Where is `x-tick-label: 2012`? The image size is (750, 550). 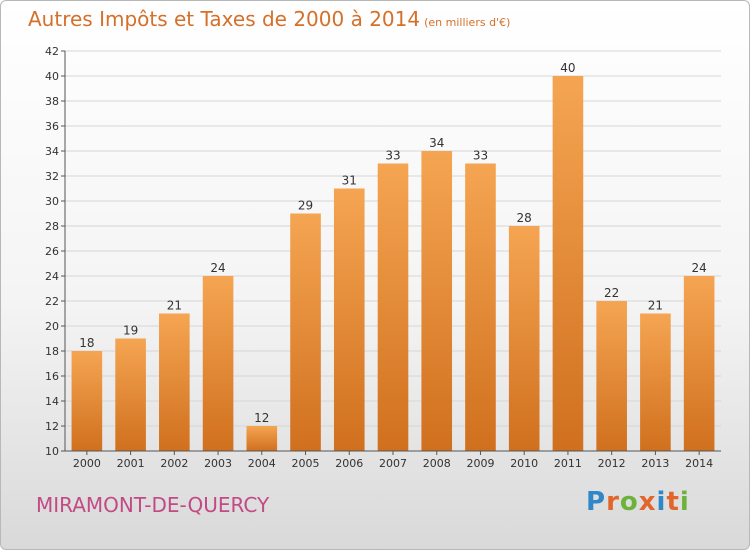 x-tick-label: 2012 is located at coordinates (612, 463).